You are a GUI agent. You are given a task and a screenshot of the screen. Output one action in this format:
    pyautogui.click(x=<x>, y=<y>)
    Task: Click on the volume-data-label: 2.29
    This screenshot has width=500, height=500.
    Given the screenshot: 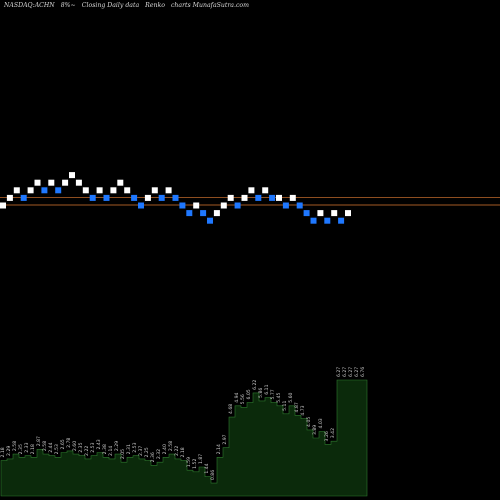 What is the action you would take?
    pyautogui.click(x=9, y=451)
    